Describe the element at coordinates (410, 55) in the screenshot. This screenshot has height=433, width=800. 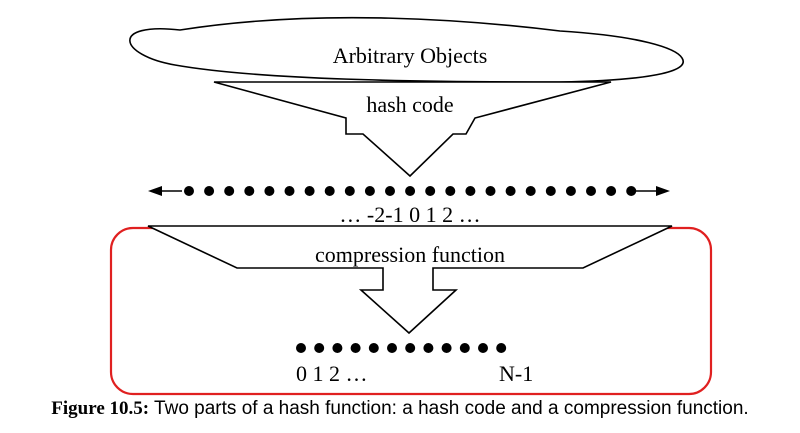
I see `arbitrary-objects-label: Arbitrary Objects` at that location.